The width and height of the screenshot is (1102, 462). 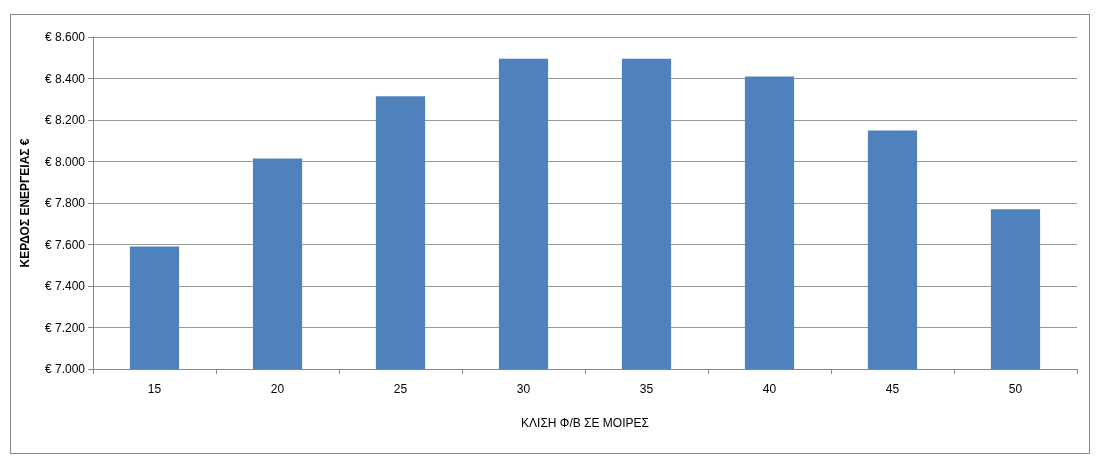 What do you see at coordinates (65, 286) in the screenshot?
I see `y-tick-label: € 7.400` at bounding box center [65, 286].